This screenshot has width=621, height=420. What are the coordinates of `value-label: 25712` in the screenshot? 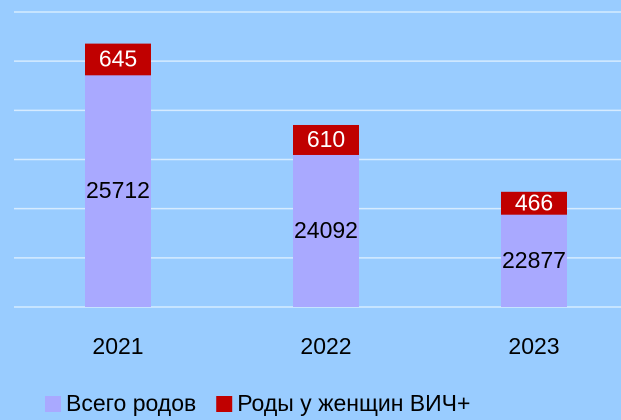 It's located at (118, 190).